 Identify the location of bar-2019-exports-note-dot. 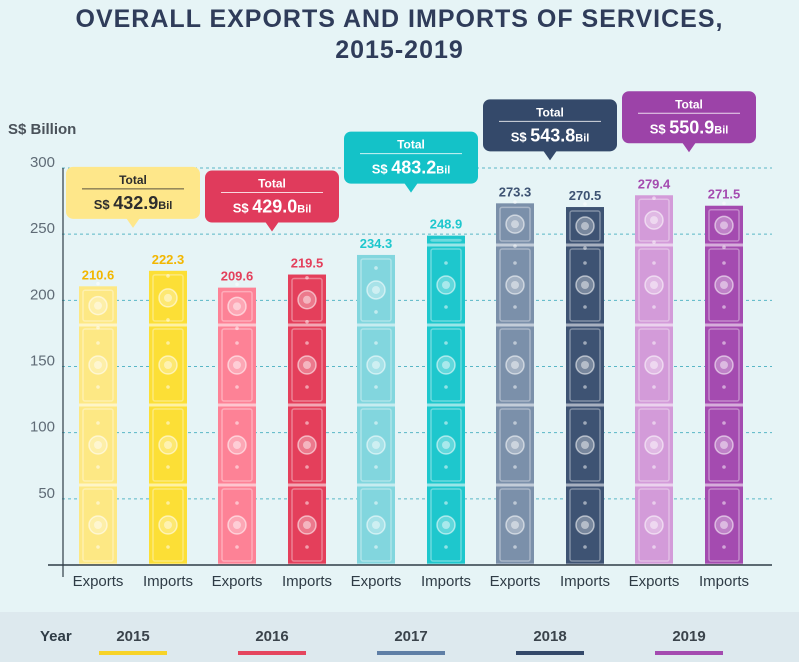
(654, 547).